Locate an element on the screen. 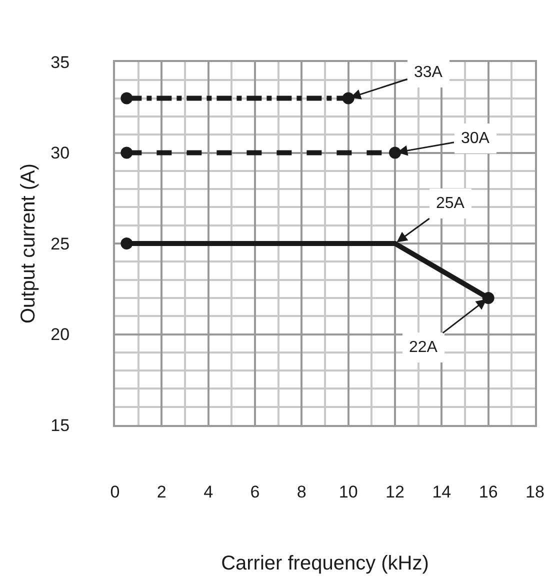 This screenshot has width=556, height=582. annotation: 25A is located at coordinates (450, 203).